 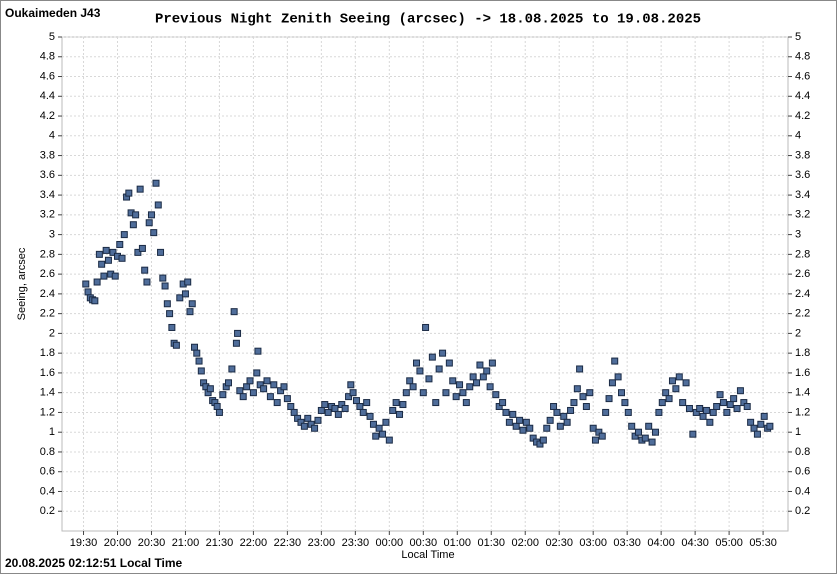 I want to click on x-tick-label: 03:30, so click(x=627, y=543).